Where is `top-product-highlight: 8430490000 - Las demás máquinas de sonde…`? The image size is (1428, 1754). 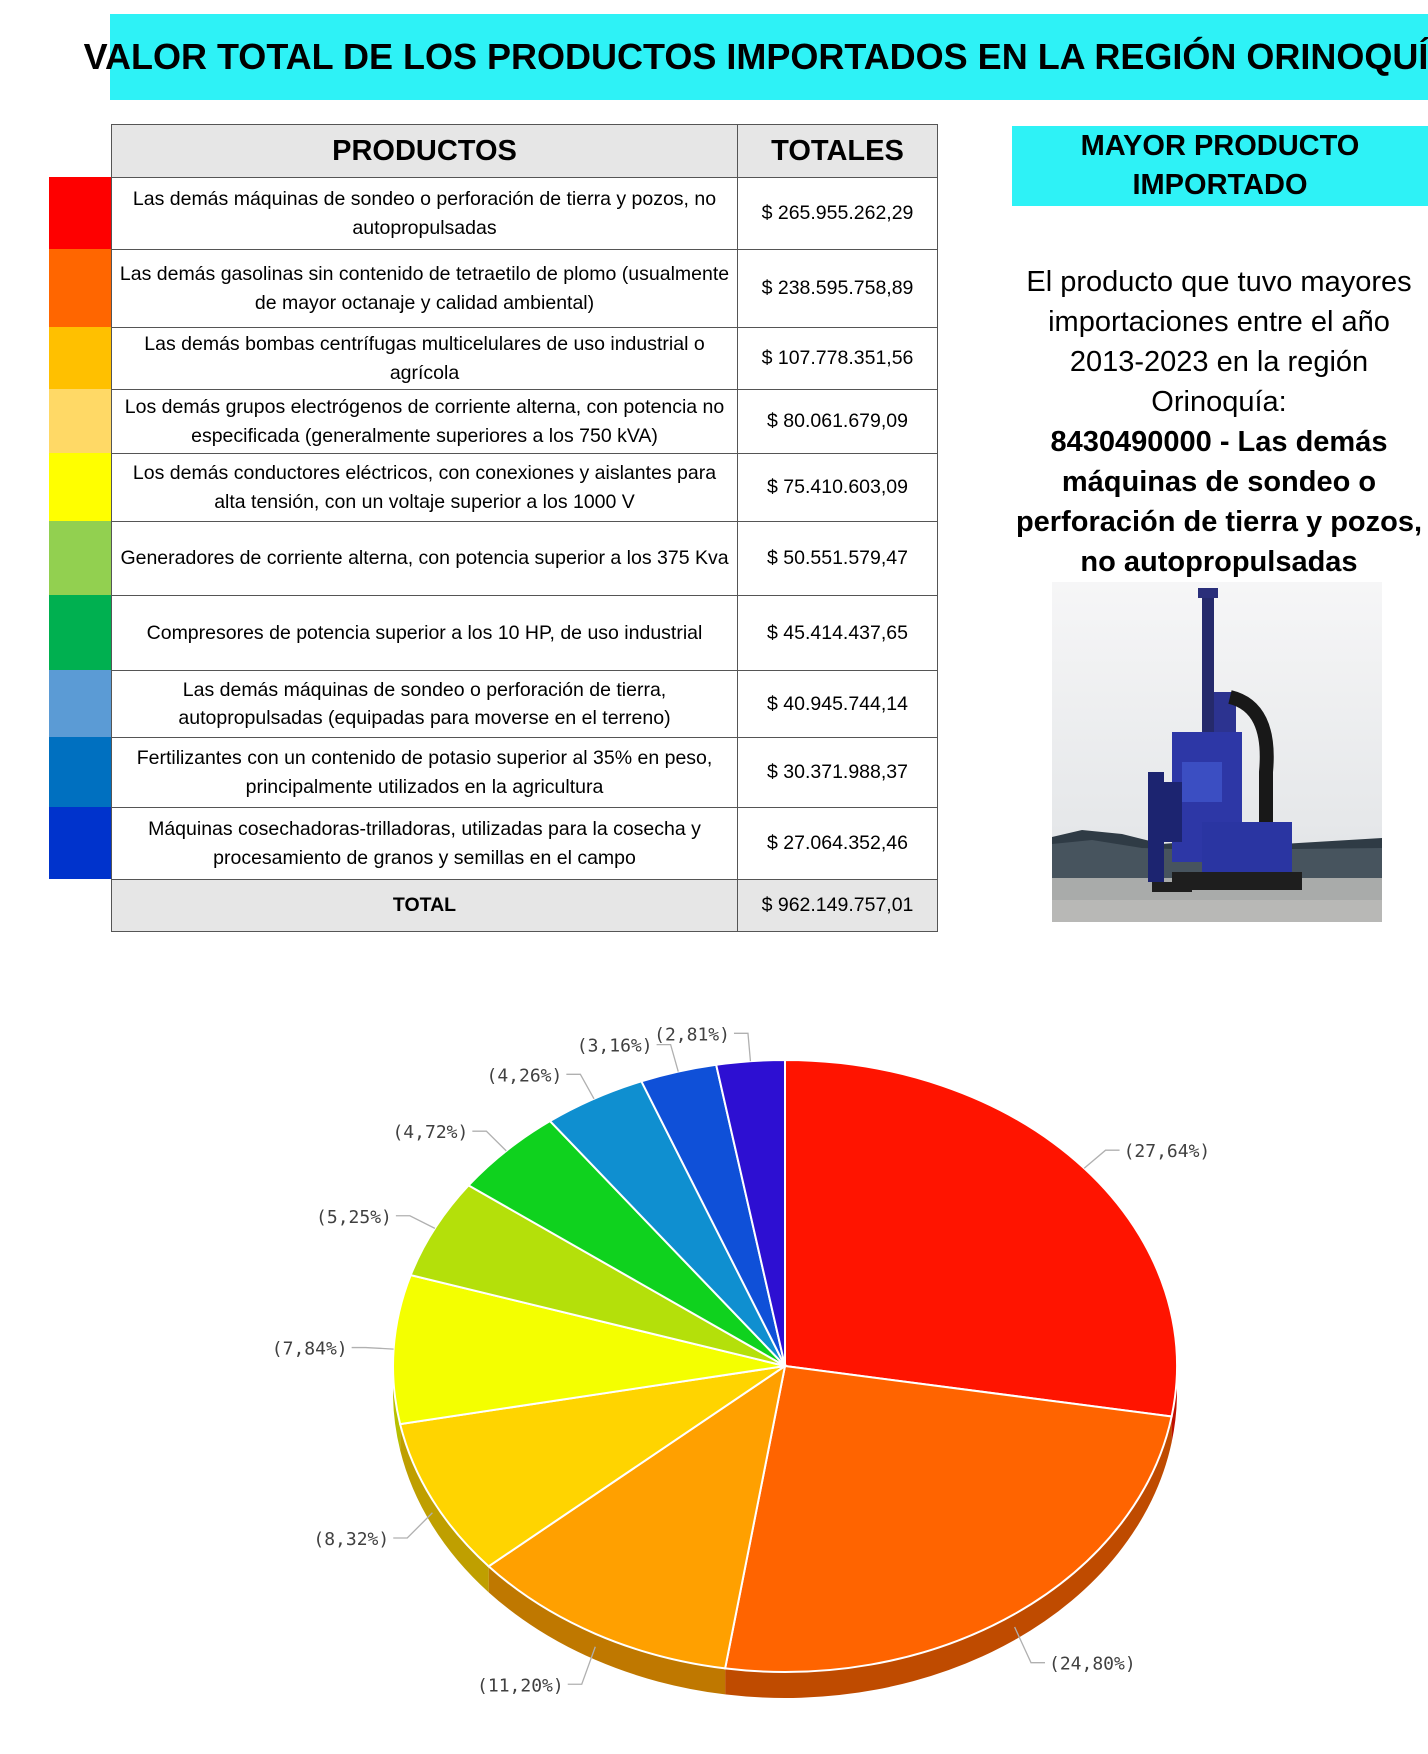
top-product-highlight: 8430490000 - Las demás máquinas de sonde… is located at coordinates (1219, 502).